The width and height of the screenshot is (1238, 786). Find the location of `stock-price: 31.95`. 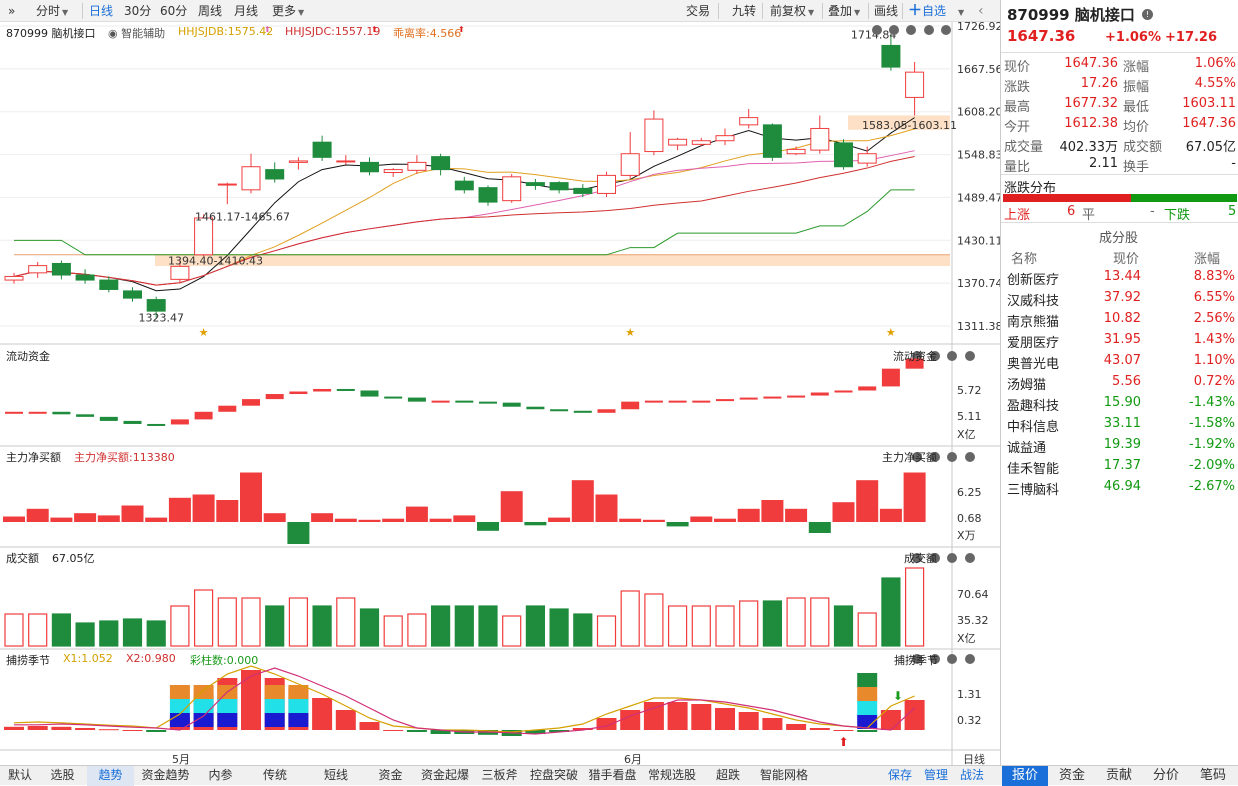

stock-price: 31.95 is located at coordinates (1122, 339).